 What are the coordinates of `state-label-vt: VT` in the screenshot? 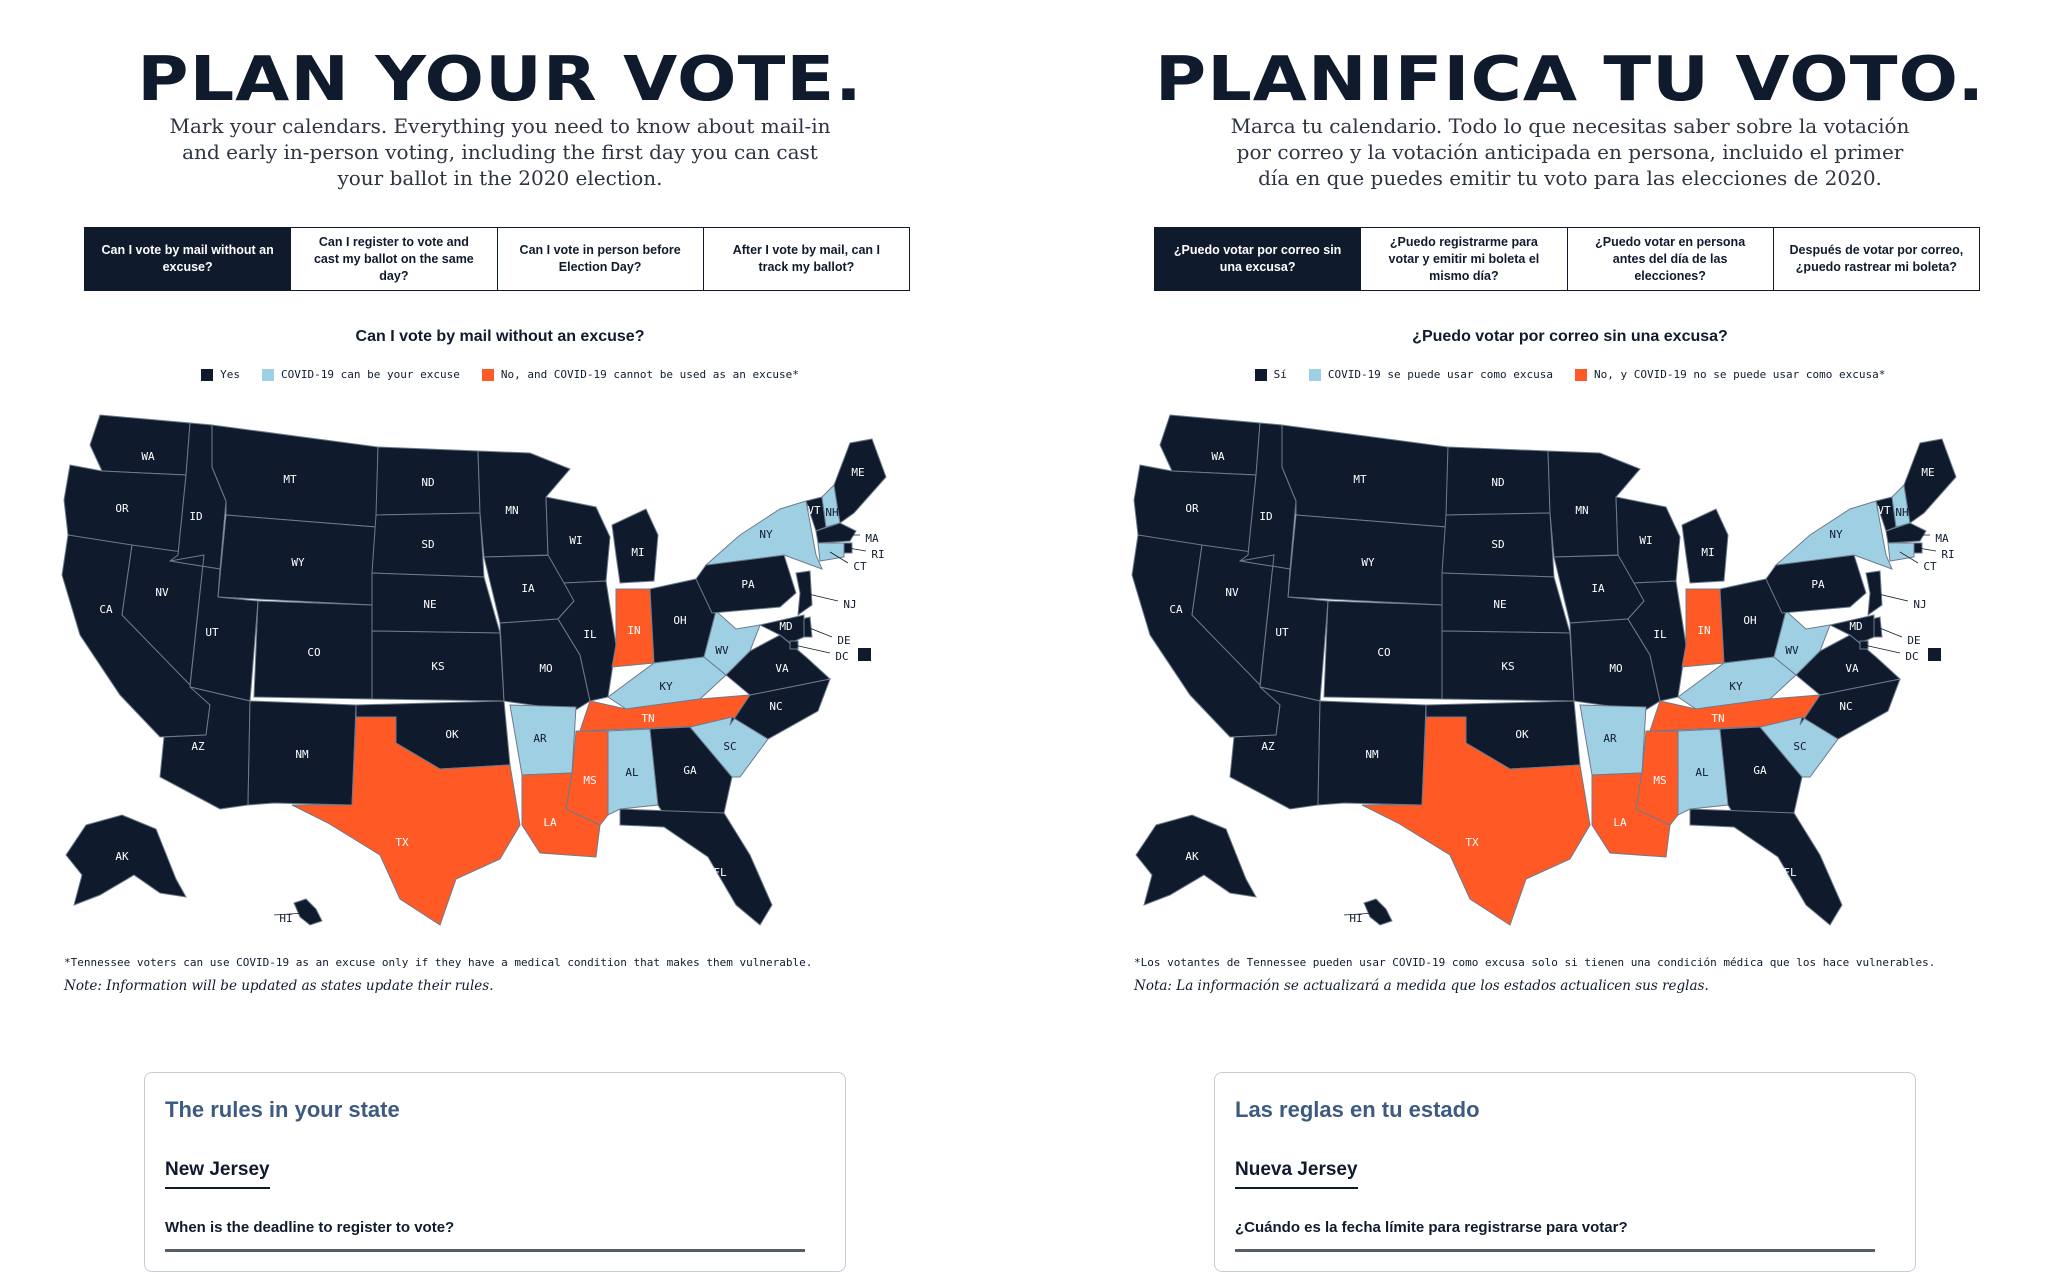 It's located at (814, 510).